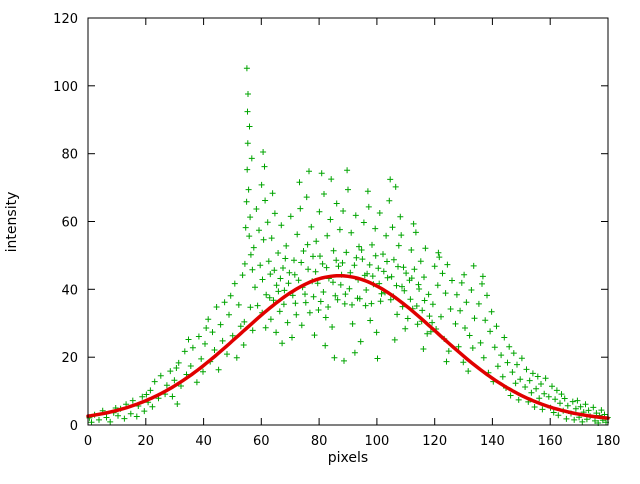  Describe the element at coordinates (65, 87) in the screenshot. I see `y-tick-label: 100` at that location.